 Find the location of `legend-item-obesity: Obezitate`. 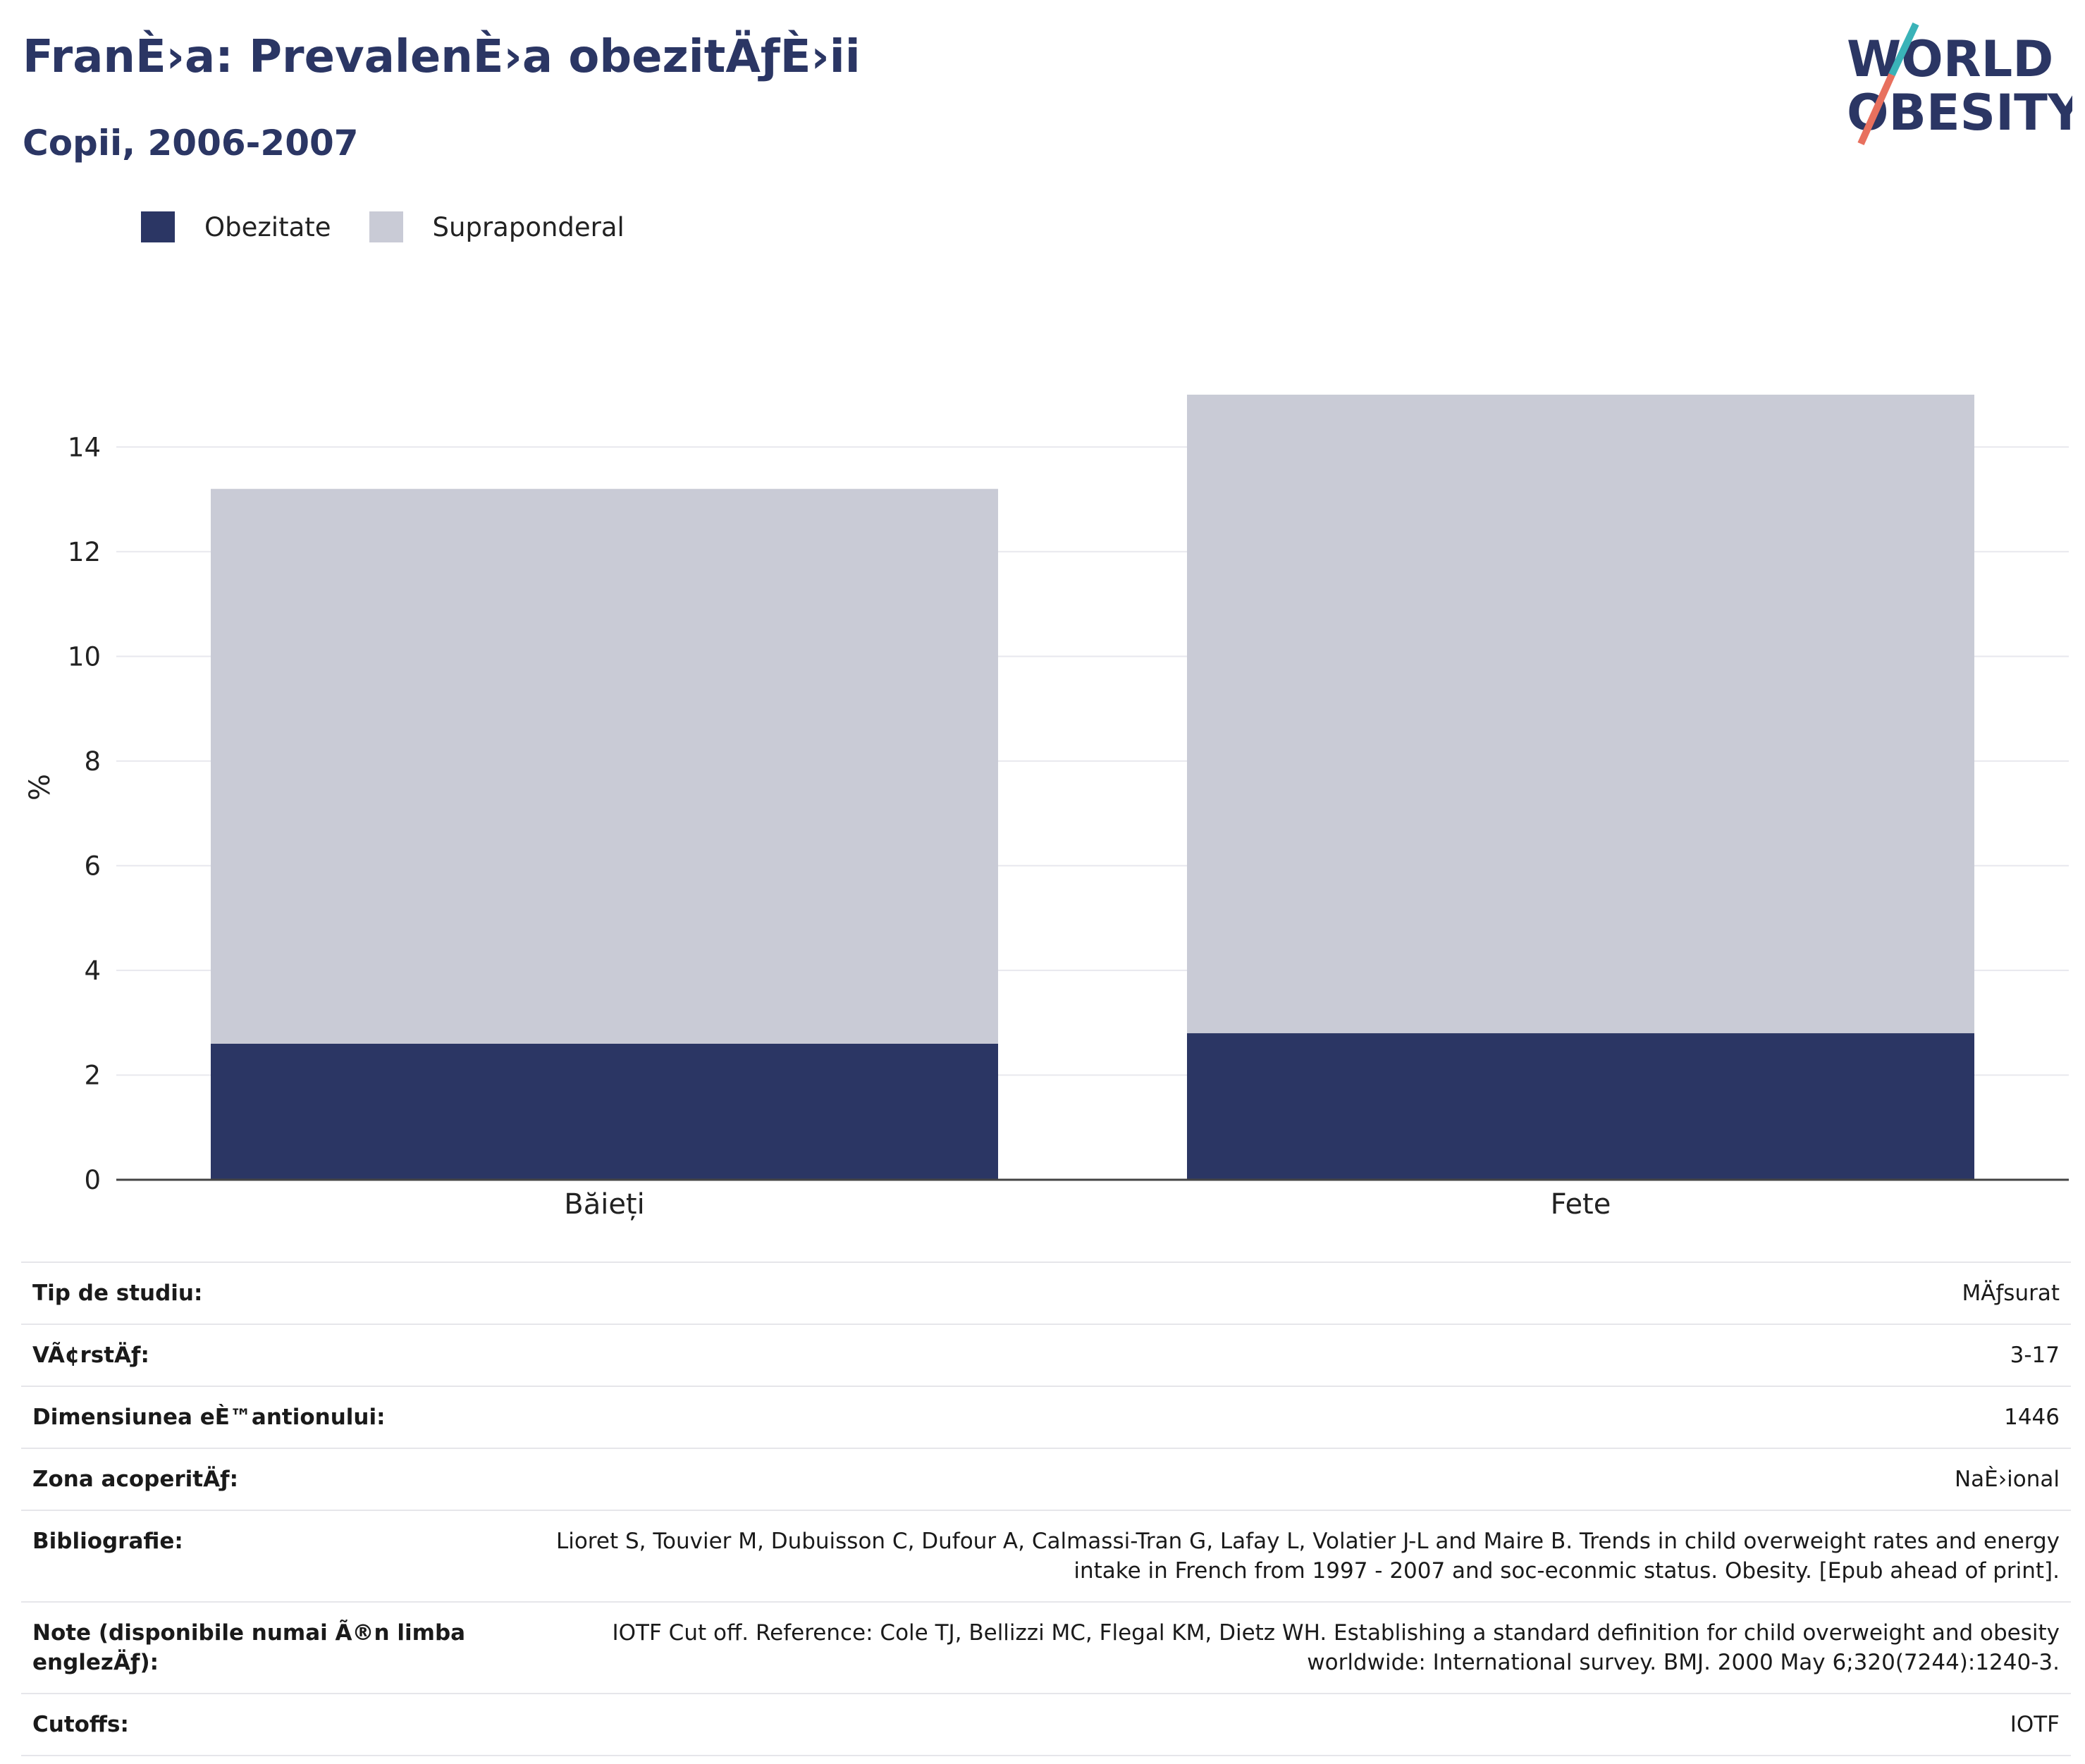

legend-item-obesity: Obezitate is located at coordinates (236, 226).